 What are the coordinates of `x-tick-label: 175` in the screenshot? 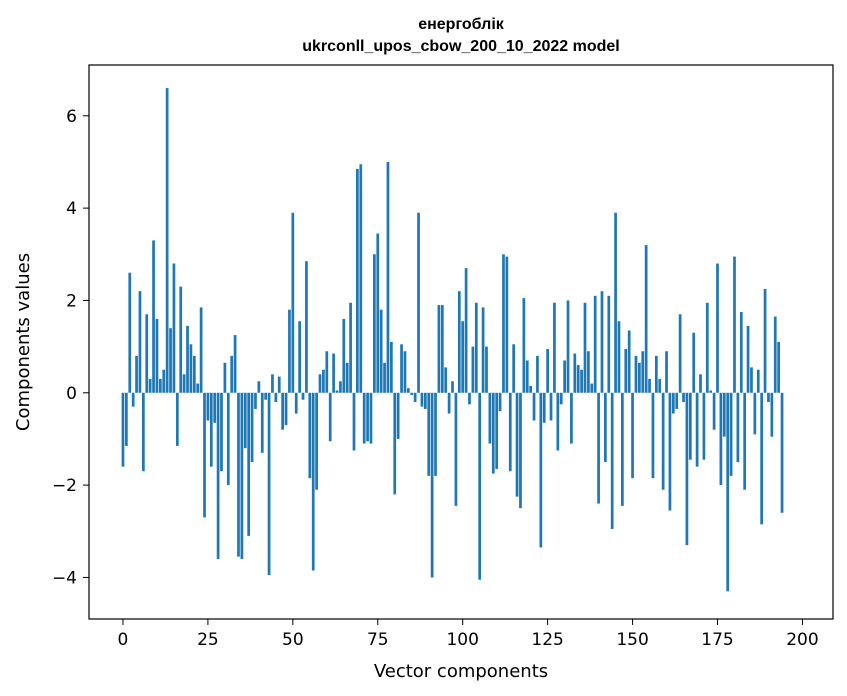 It's located at (717, 640).